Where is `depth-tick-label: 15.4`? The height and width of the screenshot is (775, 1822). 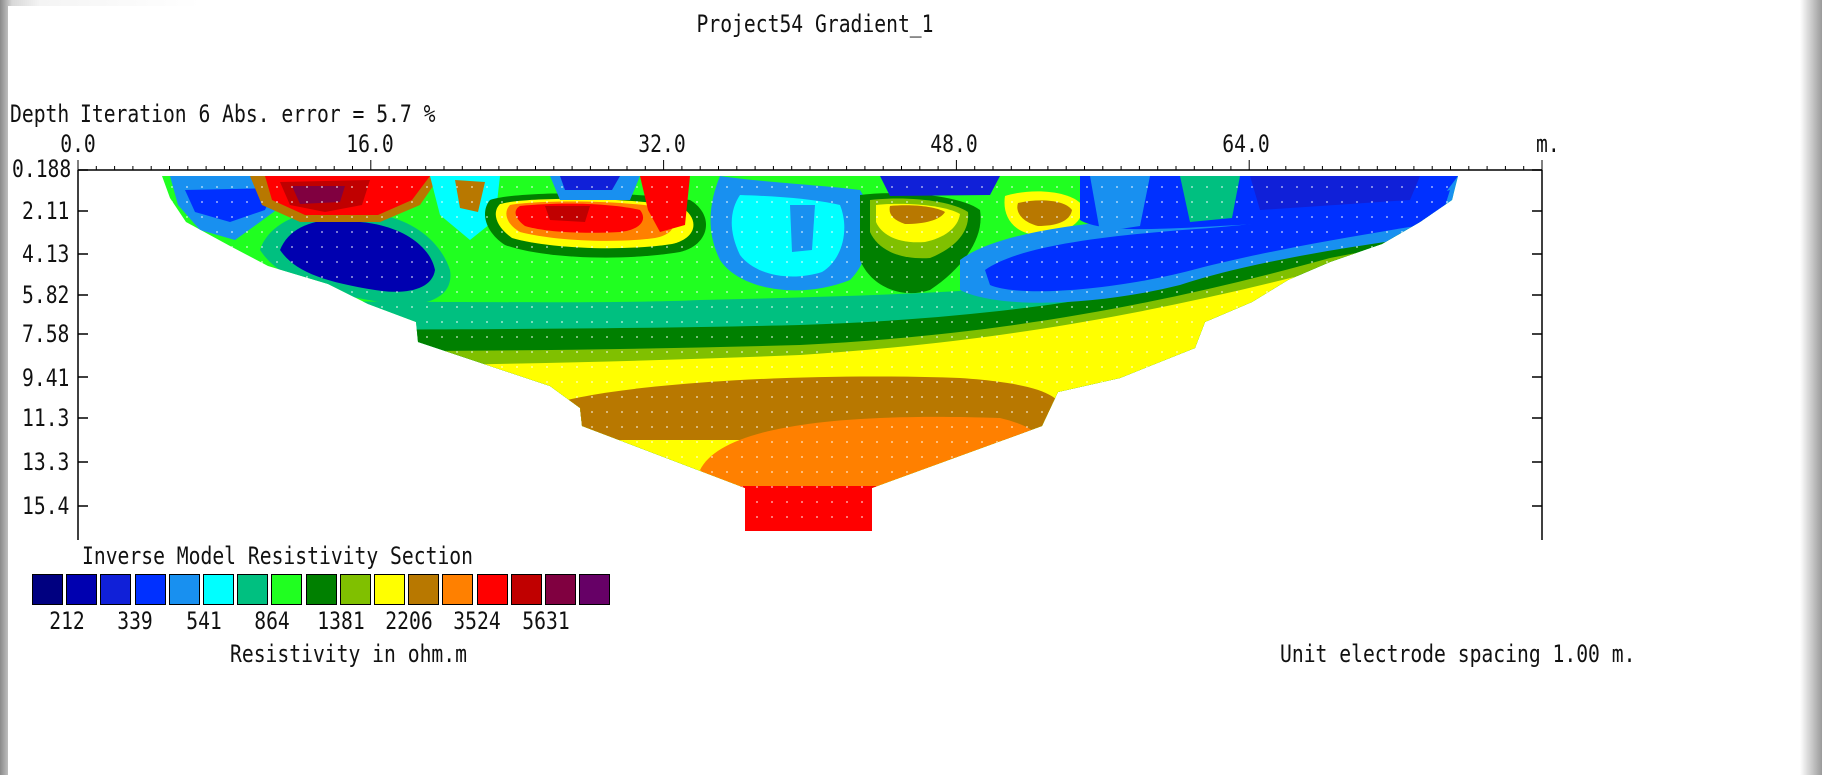
depth-tick-label: 15.4 is located at coordinates (46, 506).